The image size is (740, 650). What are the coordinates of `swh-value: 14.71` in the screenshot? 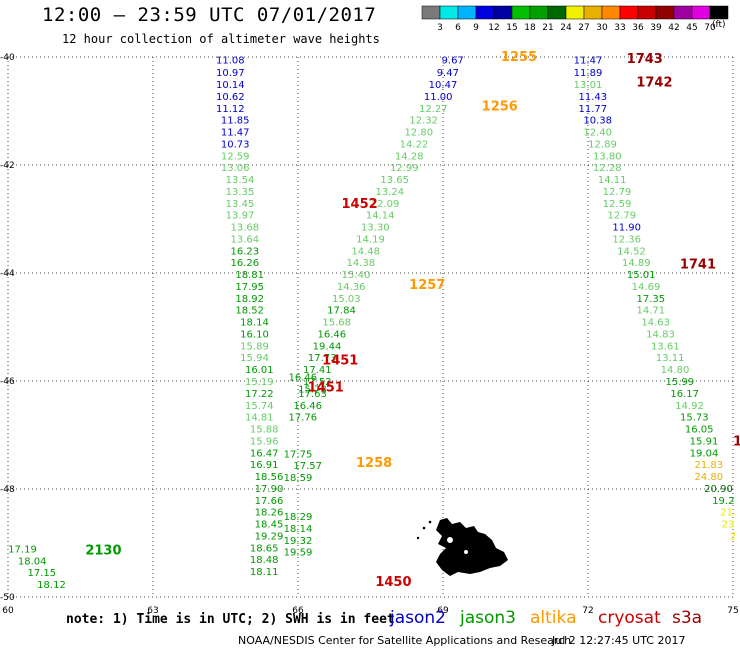 It's located at (651, 311).